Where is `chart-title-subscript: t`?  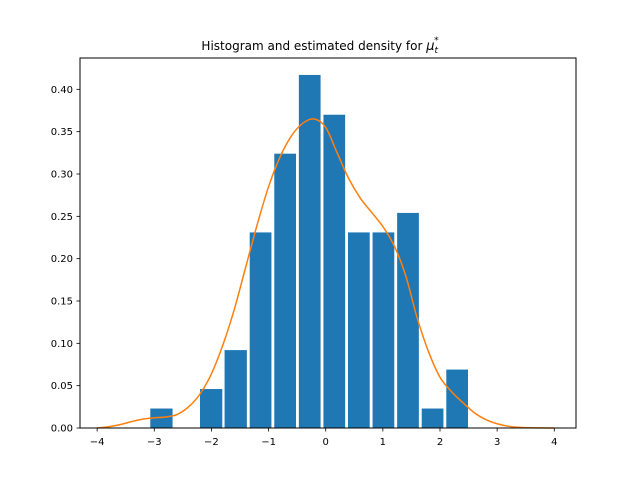 chart-title-subscript: t is located at coordinates (437, 51).